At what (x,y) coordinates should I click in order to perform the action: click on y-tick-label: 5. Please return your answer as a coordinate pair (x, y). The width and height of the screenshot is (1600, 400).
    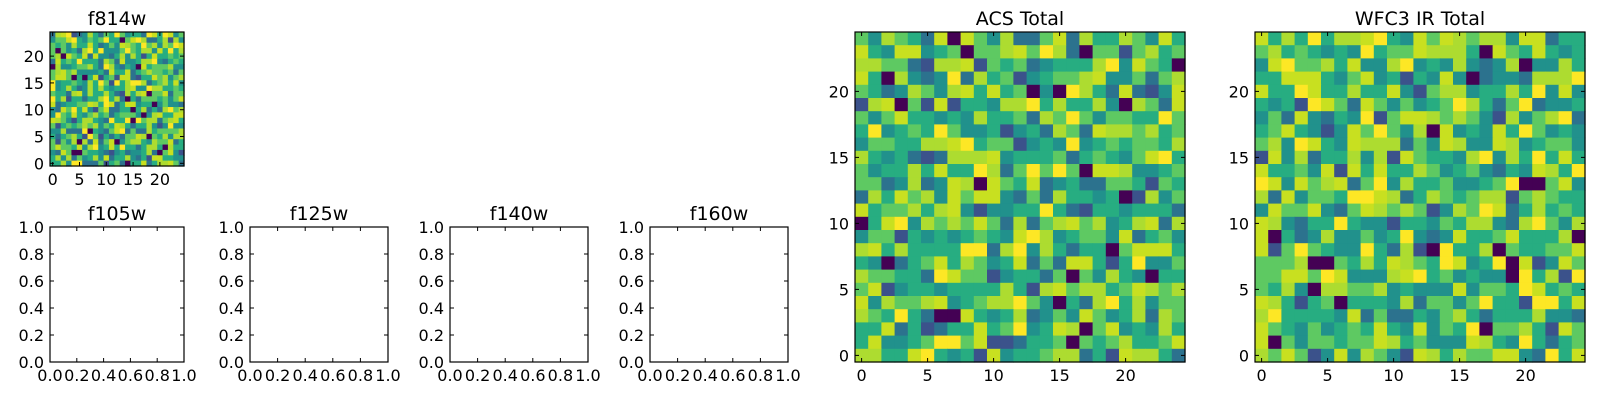
    Looking at the image, I should click on (39, 137).